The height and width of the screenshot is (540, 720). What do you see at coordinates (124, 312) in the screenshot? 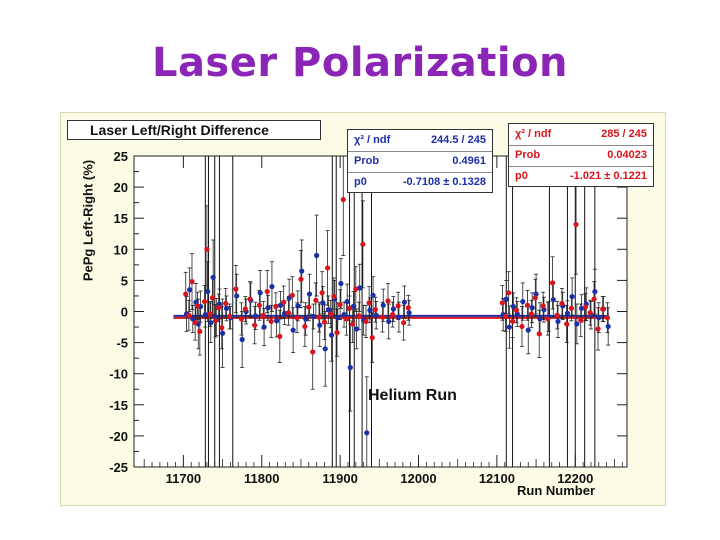
I see `y-tick-label: 0` at bounding box center [124, 312].